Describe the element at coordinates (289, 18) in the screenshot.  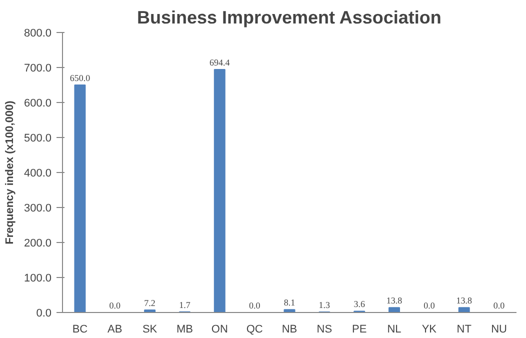
I see `chart-title: Business Improvement Association` at that location.